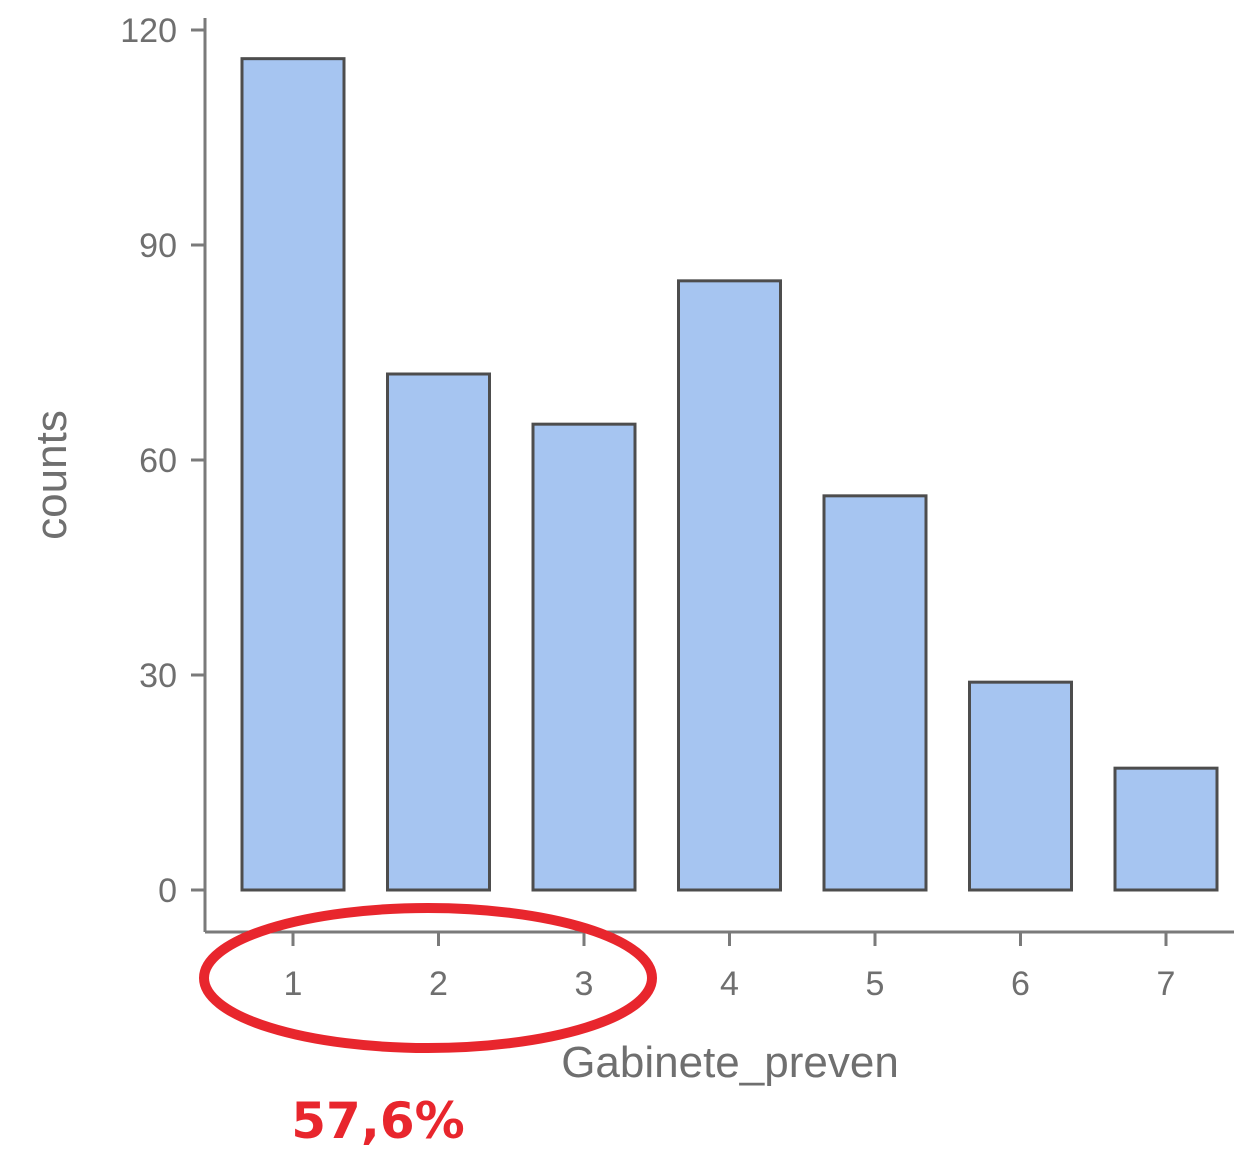  What do you see at coordinates (158, 246) in the screenshot?
I see `y-tick-label: 90` at bounding box center [158, 246].